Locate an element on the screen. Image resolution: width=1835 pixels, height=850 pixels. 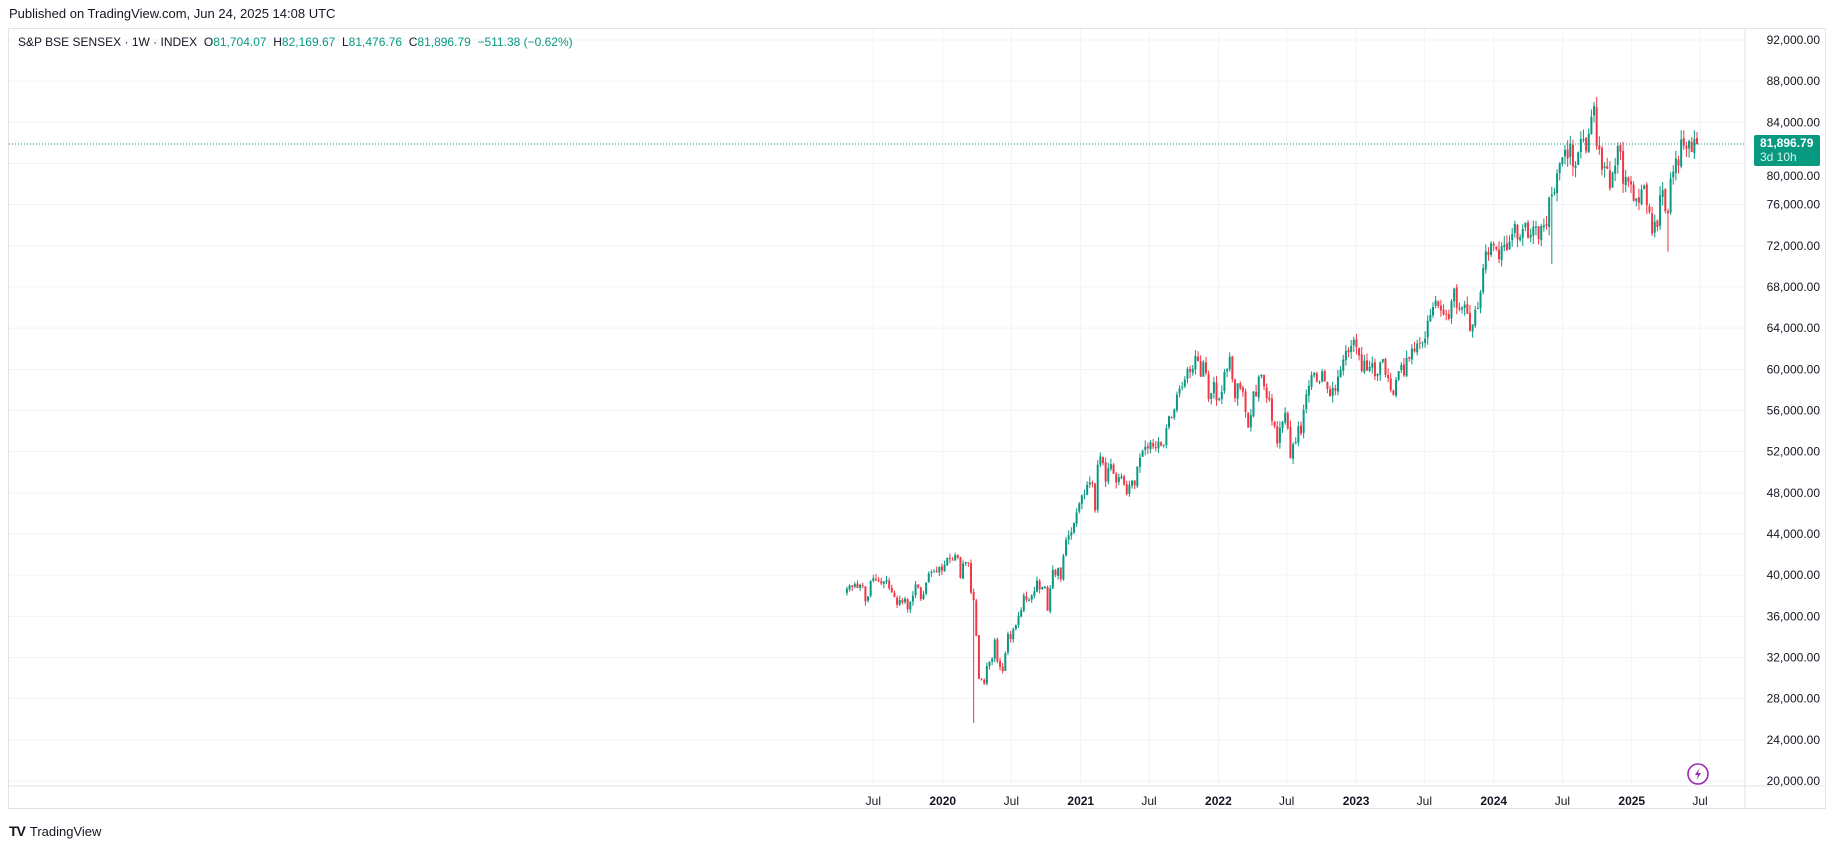
x-tick-label: 2023 is located at coordinates (1356, 801).